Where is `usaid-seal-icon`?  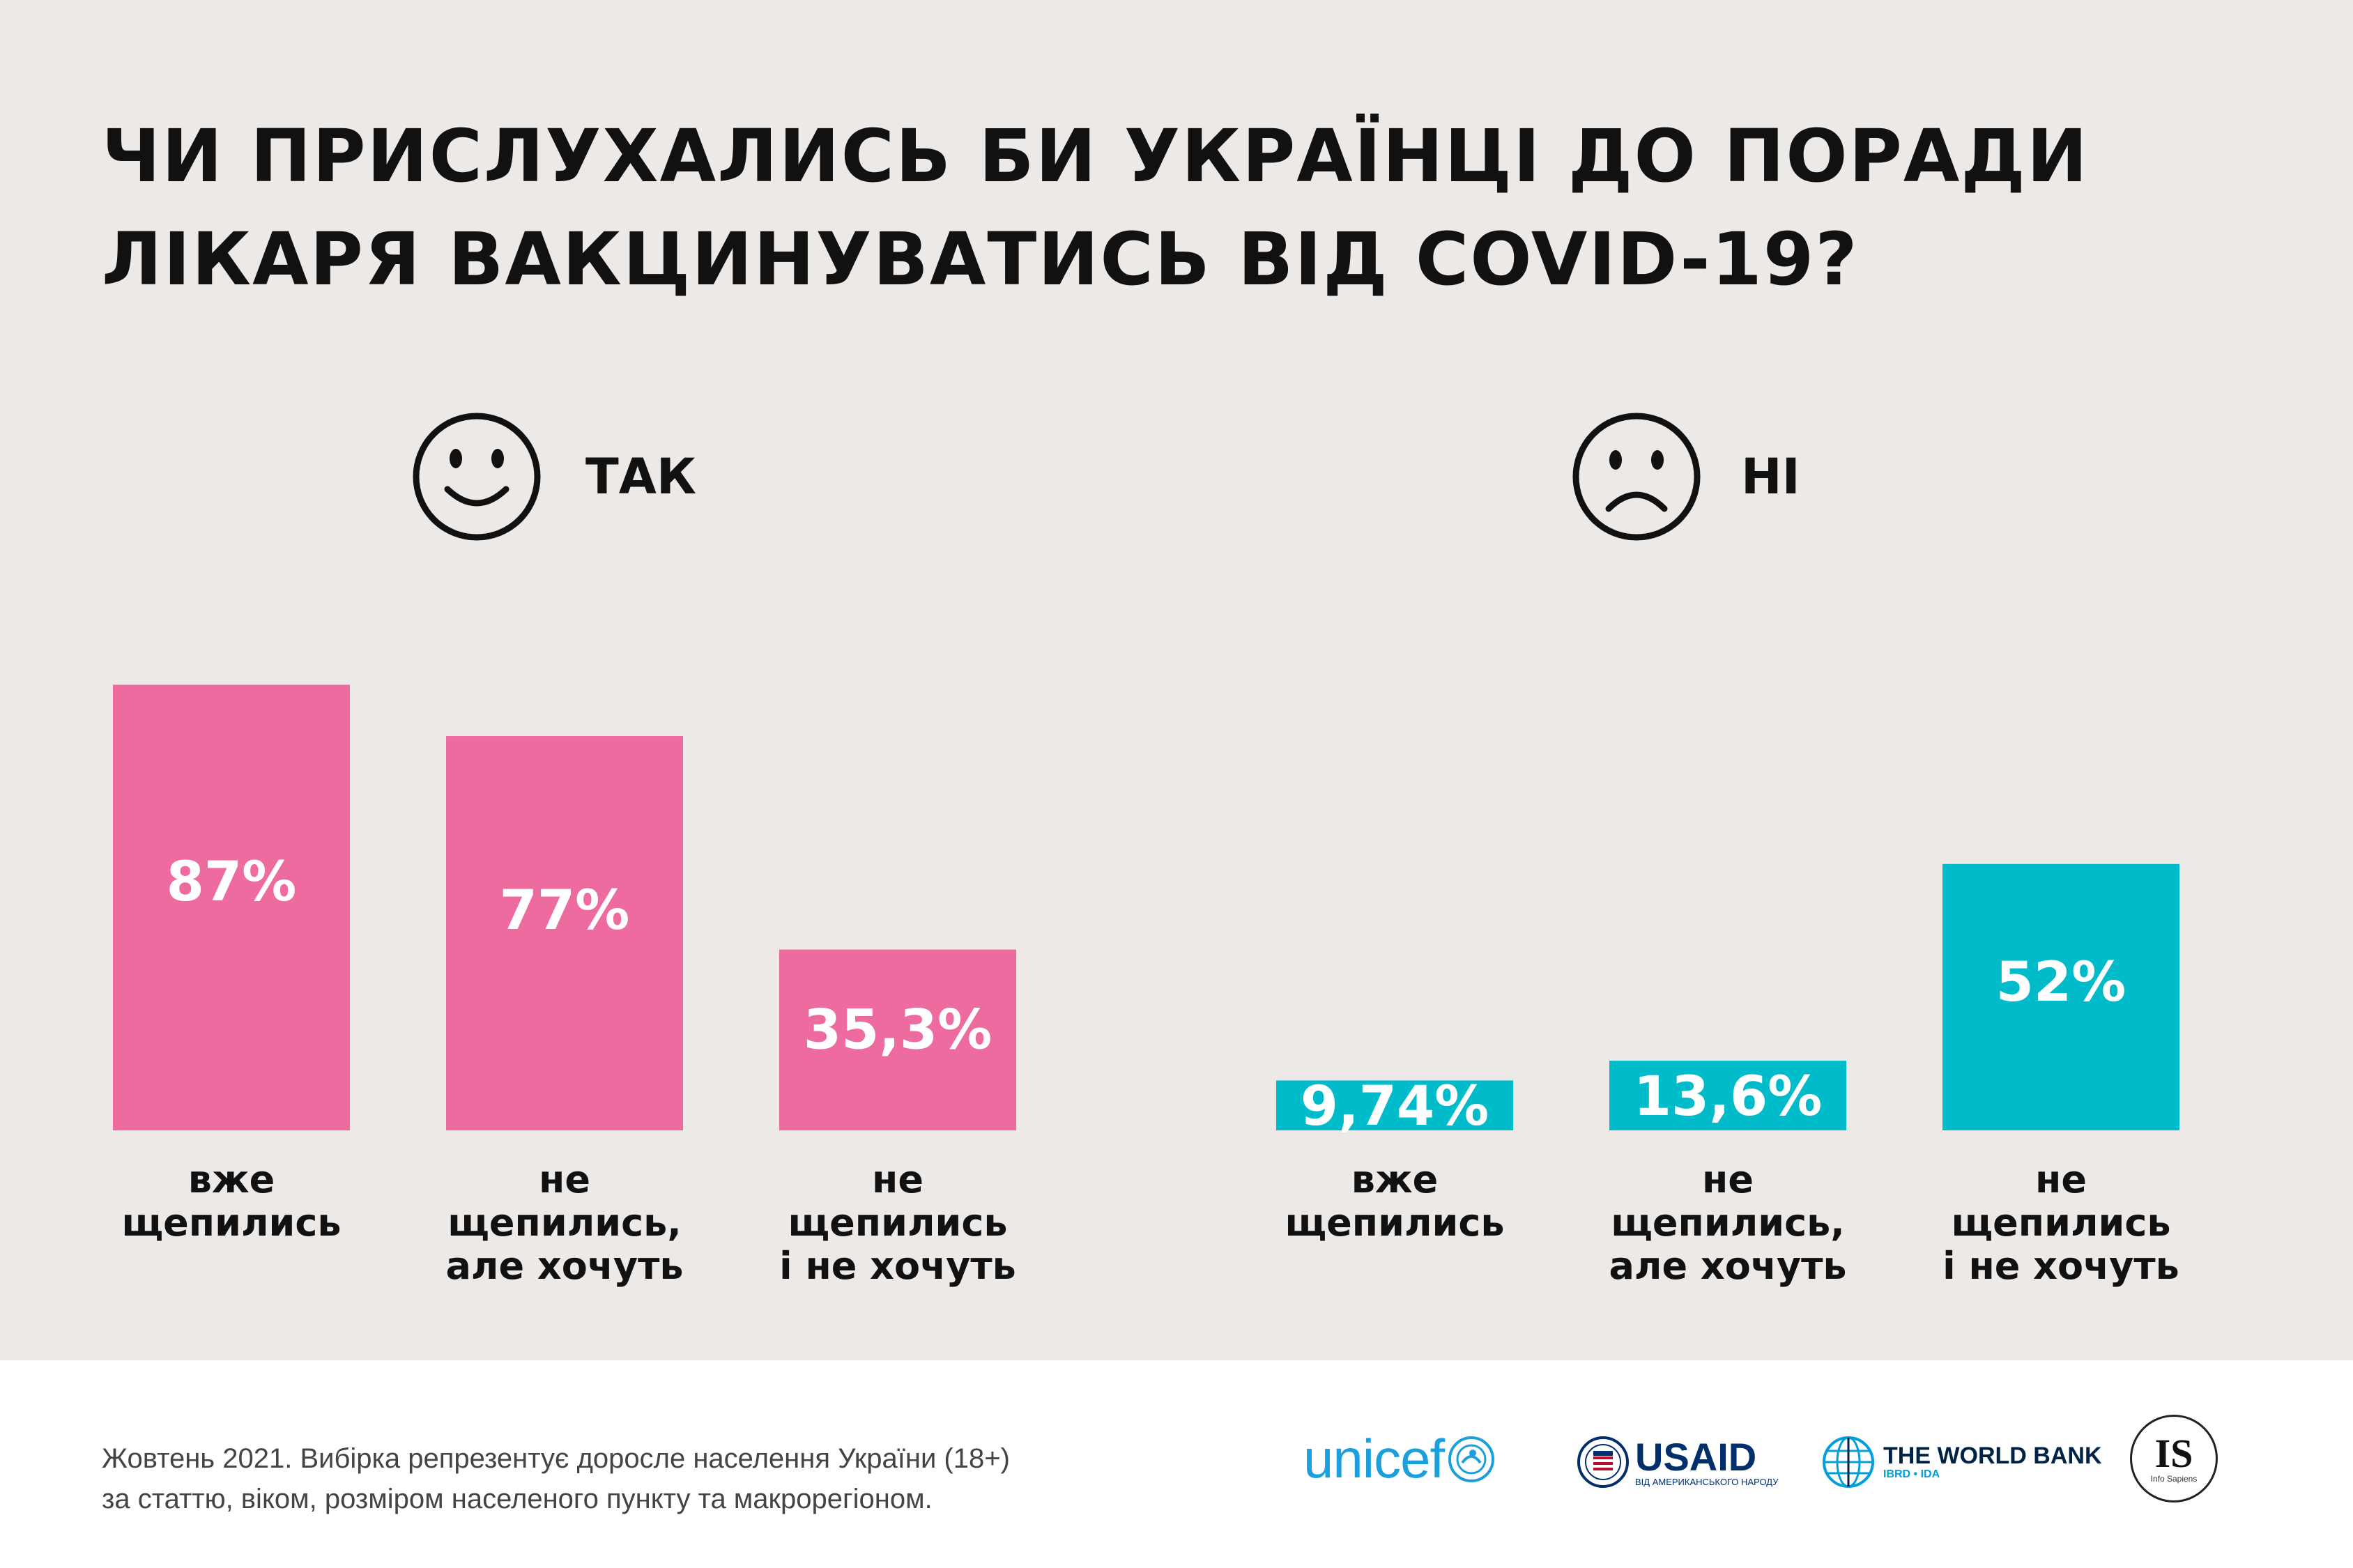 usaid-seal-icon is located at coordinates (1603, 1462).